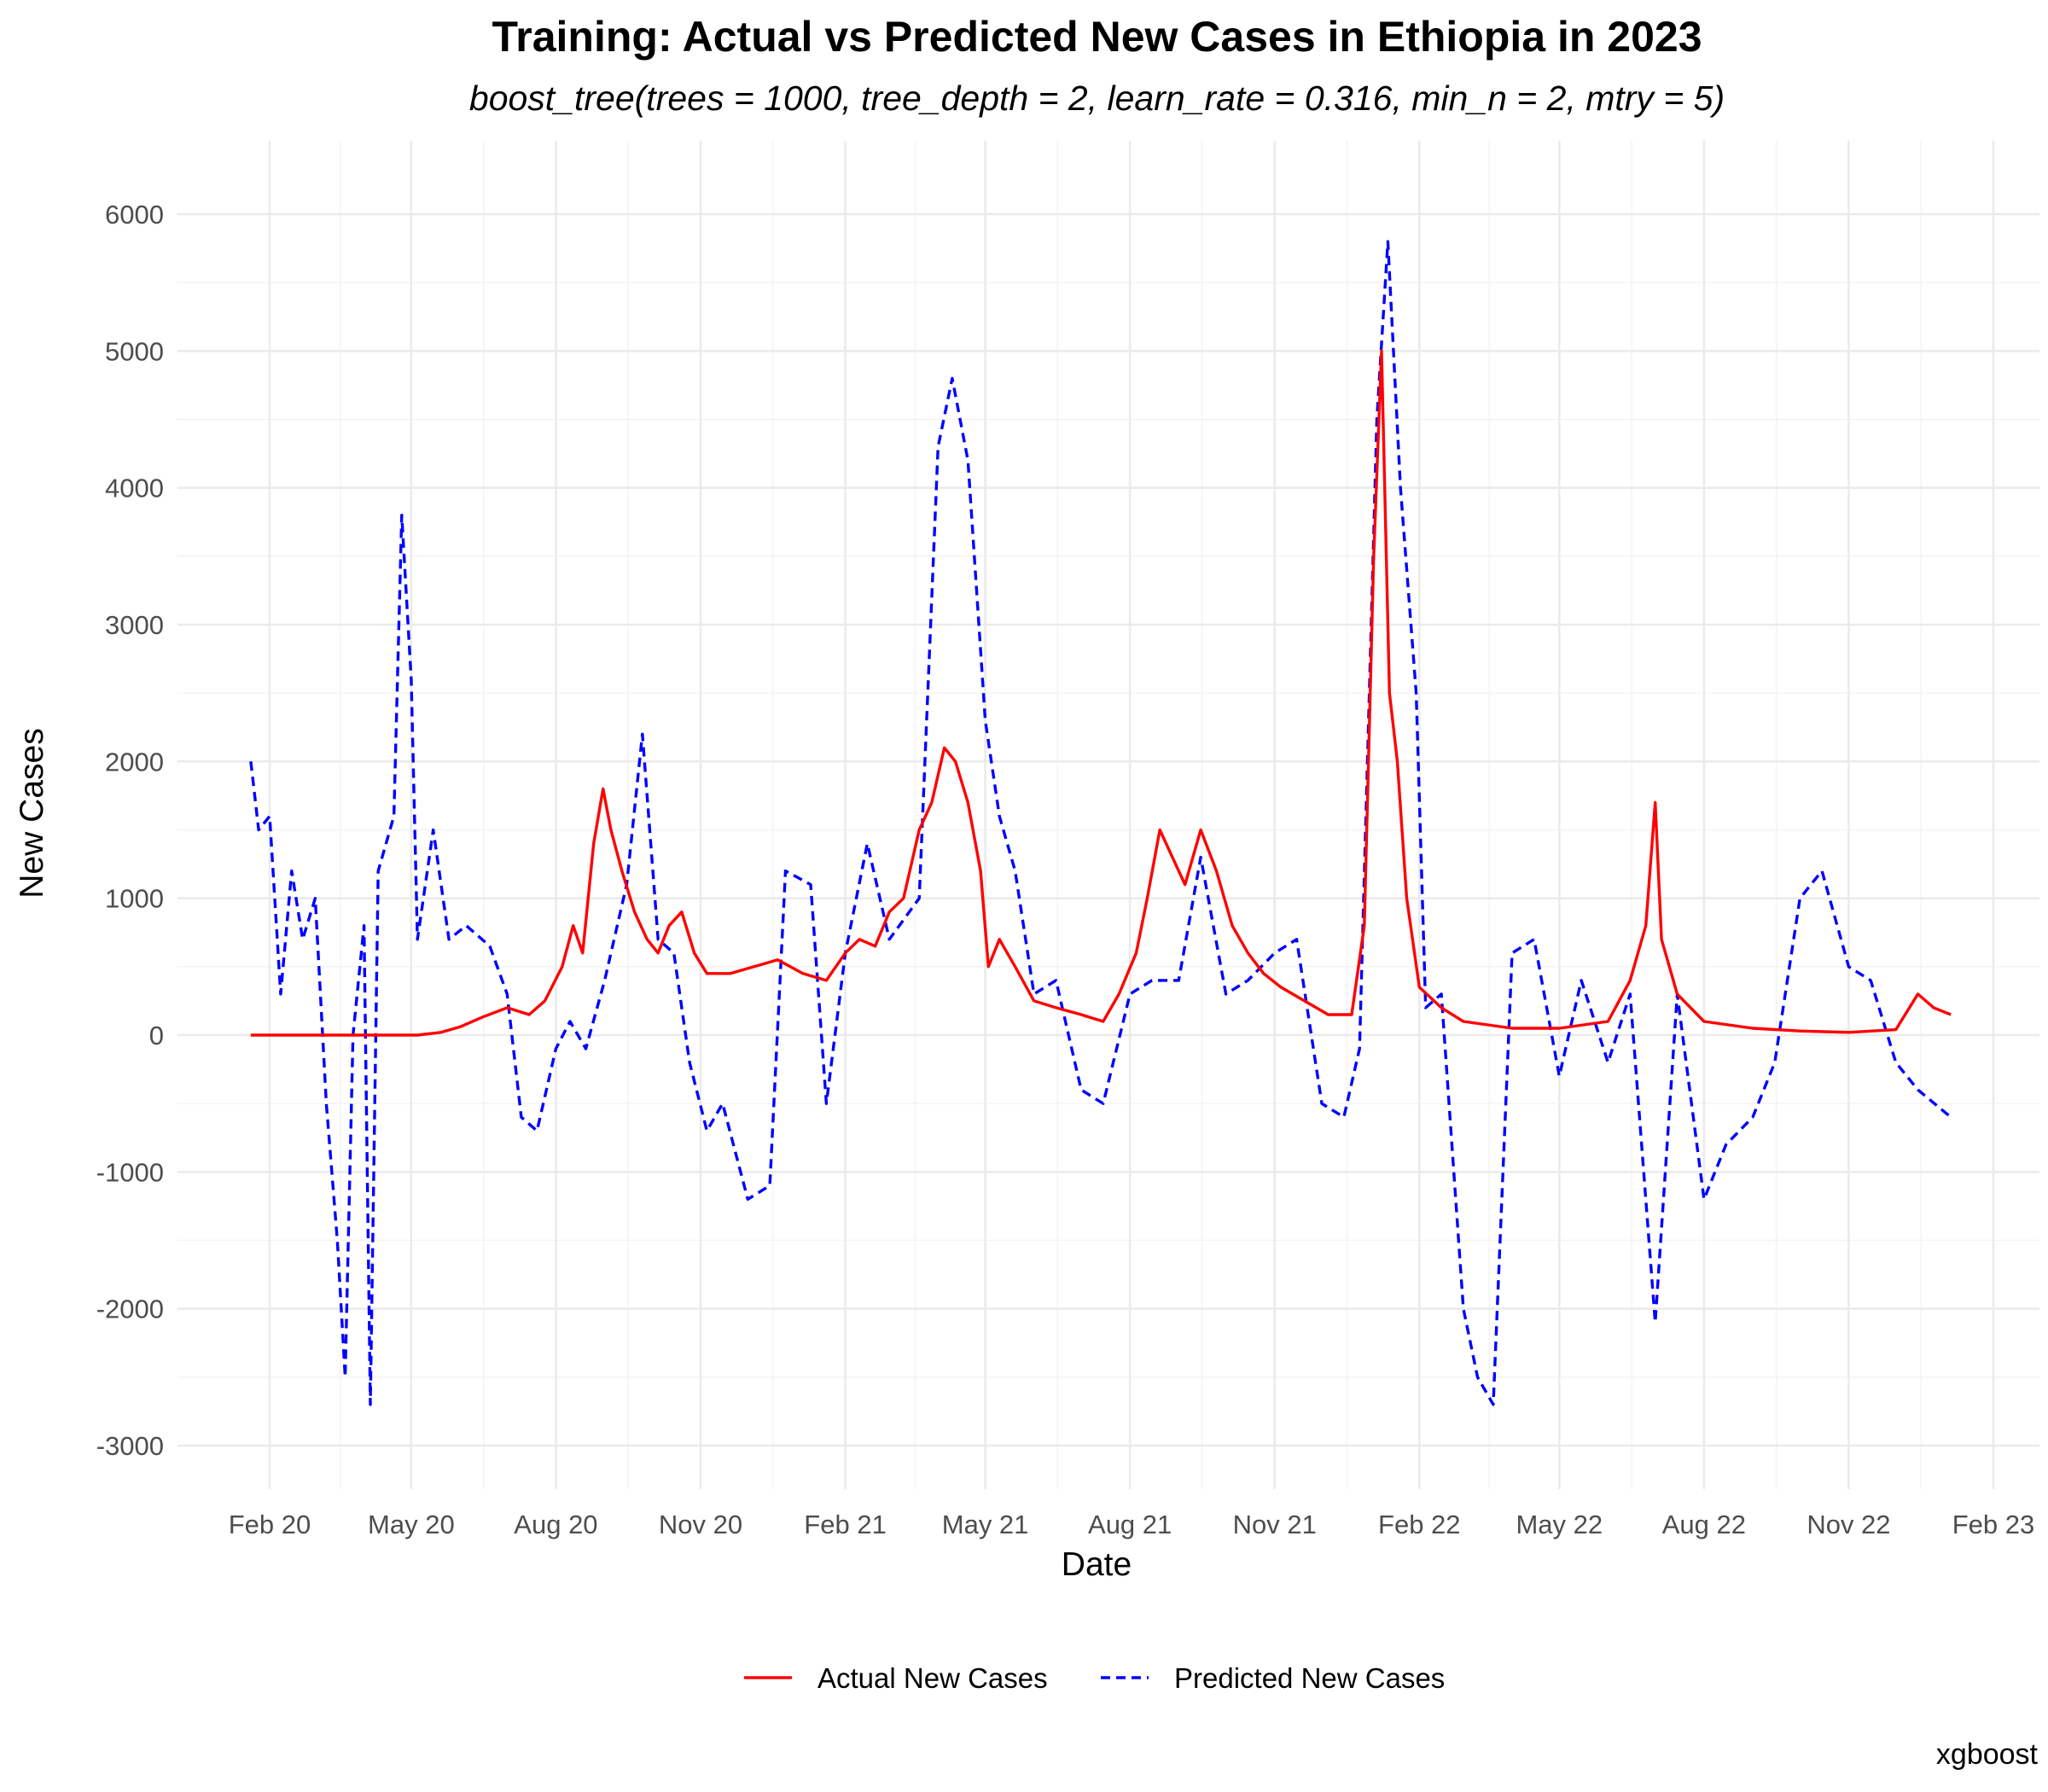 The height and width of the screenshot is (1792, 2048). What do you see at coordinates (1849, 1524) in the screenshot?
I see `x-tick-label: Nov 22` at bounding box center [1849, 1524].